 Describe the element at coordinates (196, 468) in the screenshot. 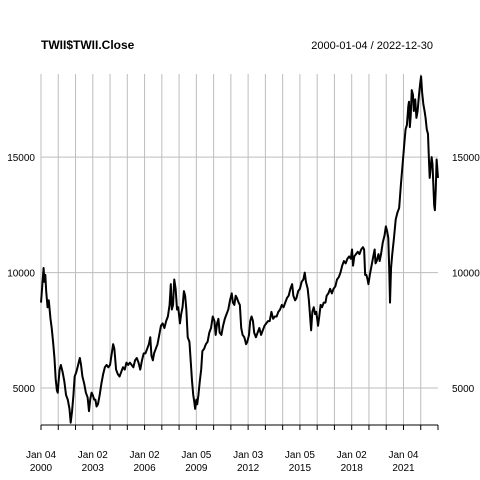

I see `x-tick-label-year: 2009` at that location.